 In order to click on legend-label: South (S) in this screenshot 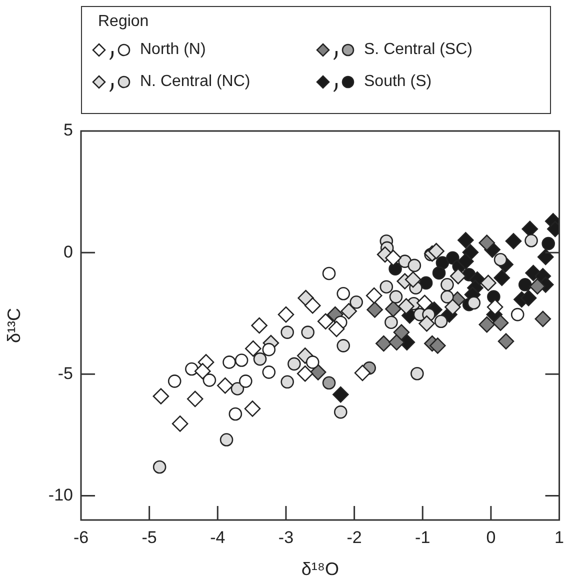, I will do `click(398, 82)`.